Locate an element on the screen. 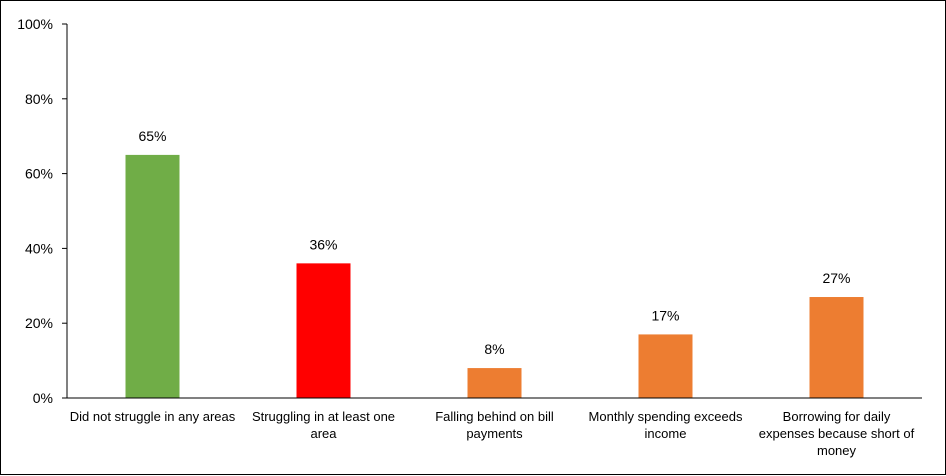 The width and height of the screenshot is (946, 476). x-category-label: Did not struggle in any areas is located at coordinates (153, 416).